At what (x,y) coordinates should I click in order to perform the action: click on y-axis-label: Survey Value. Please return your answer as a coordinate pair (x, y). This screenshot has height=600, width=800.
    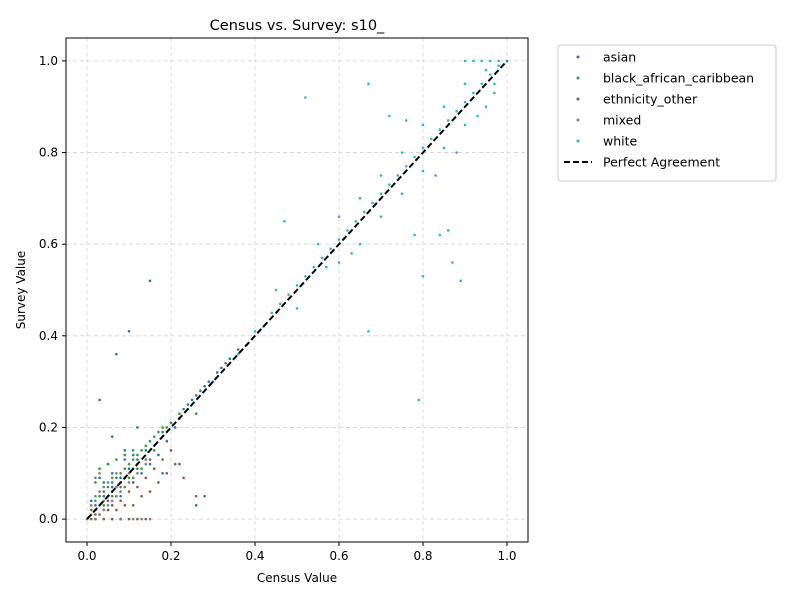
    Looking at the image, I should click on (21, 290).